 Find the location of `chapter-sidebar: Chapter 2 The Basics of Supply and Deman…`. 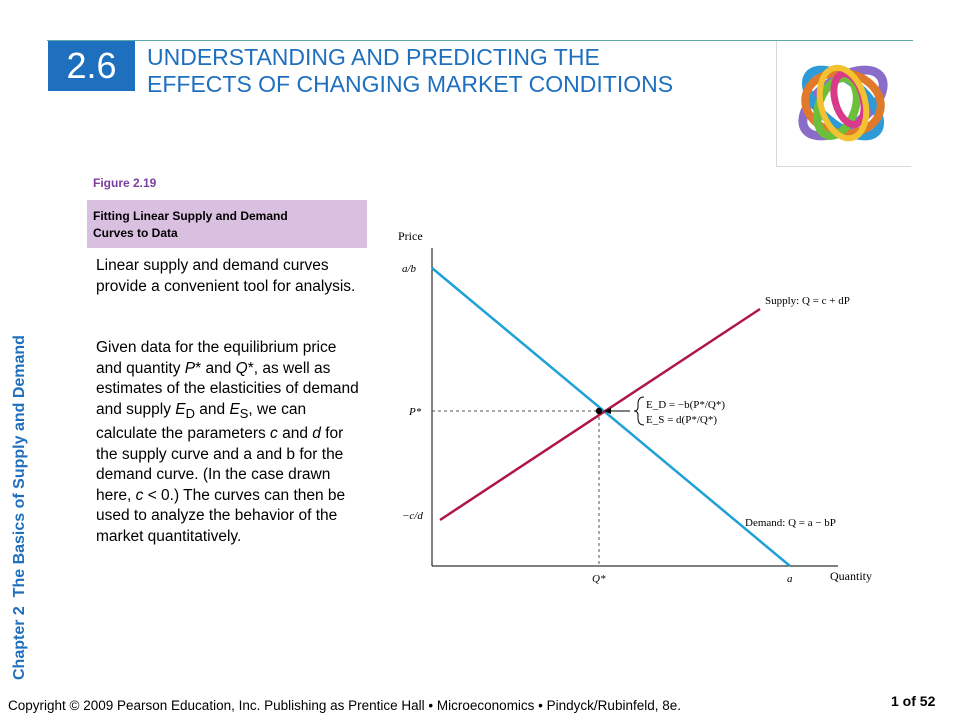

chapter-sidebar: Chapter 2 The Basics of Supply and Deman… is located at coordinates (20, 455).